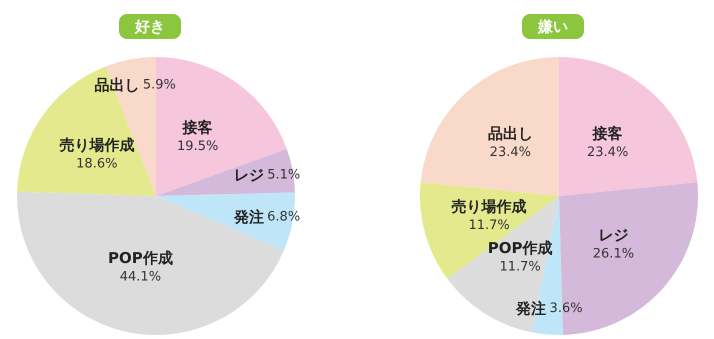 The width and height of the screenshot is (714, 339). Describe the element at coordinates (97, 164) in the screenshot. I see `data-label: 18.6%` at that location.